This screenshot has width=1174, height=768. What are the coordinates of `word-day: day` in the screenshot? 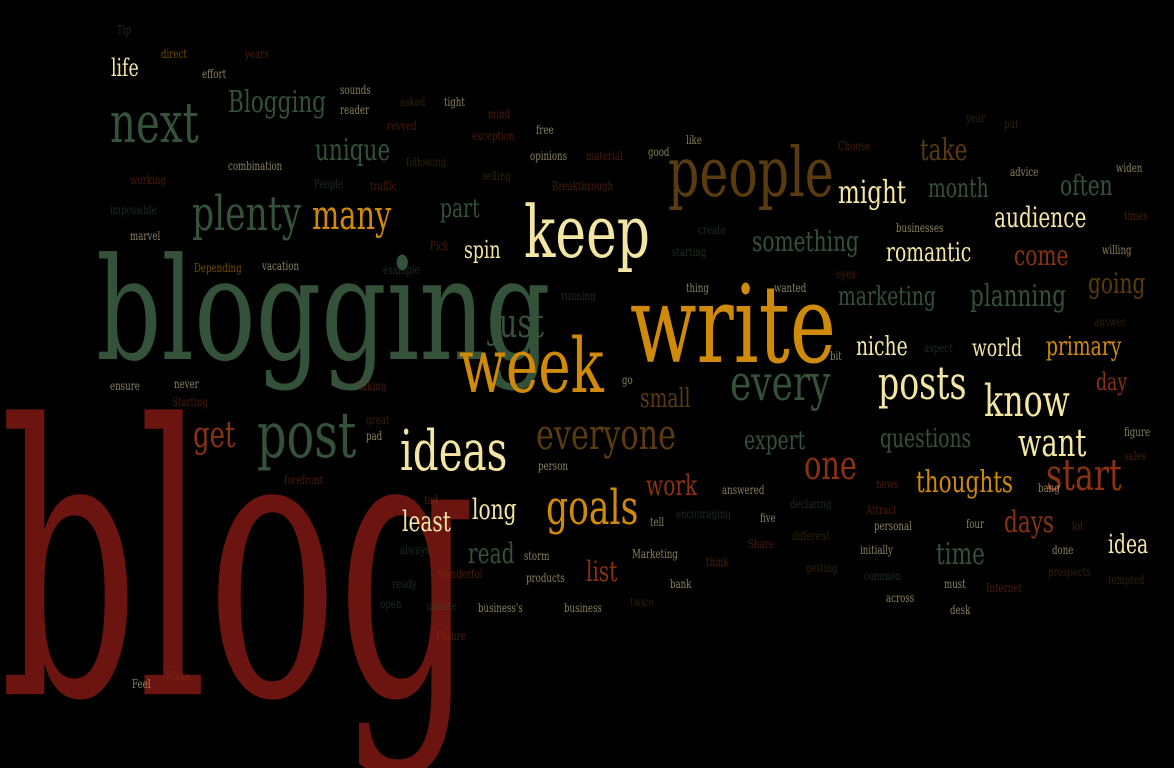 It's located at (1112, 382).